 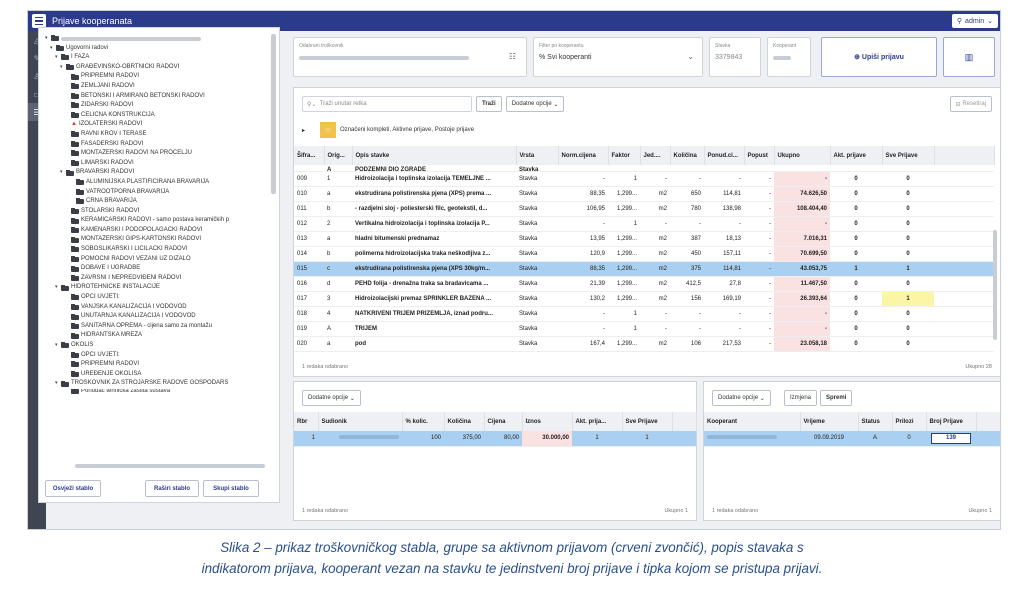 What do you see at coordinates (951, 438) in the screenshot?
I see `application-number-button: 139` at bounding box center [951, 438].